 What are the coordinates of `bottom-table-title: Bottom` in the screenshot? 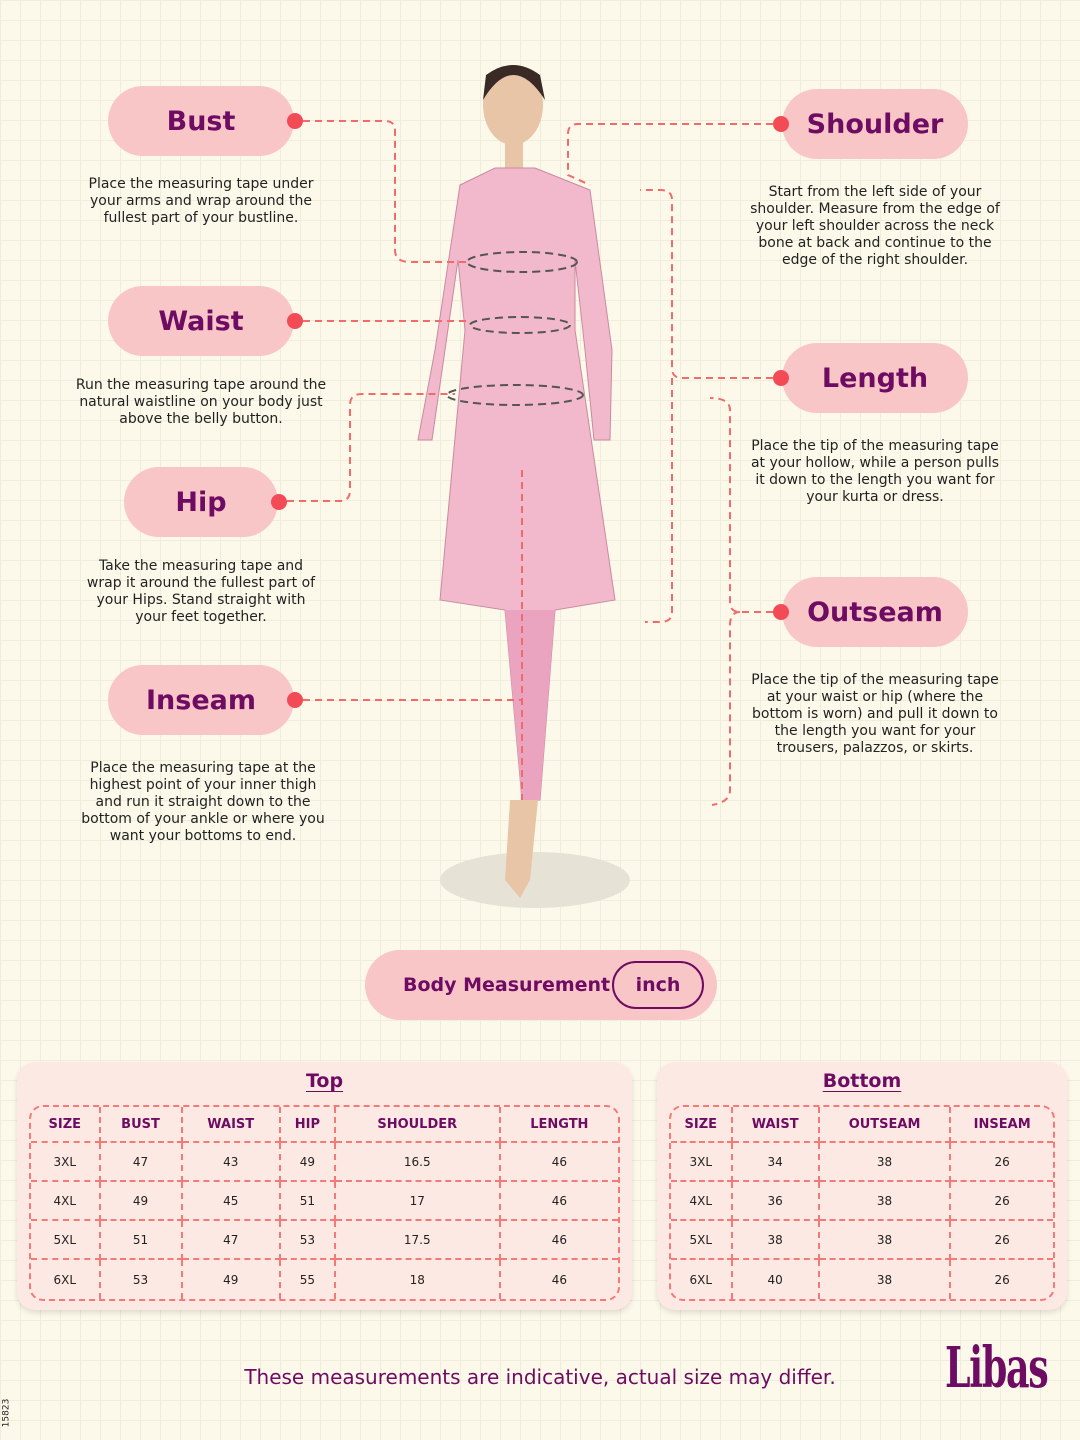 It's located at (862, 1081).